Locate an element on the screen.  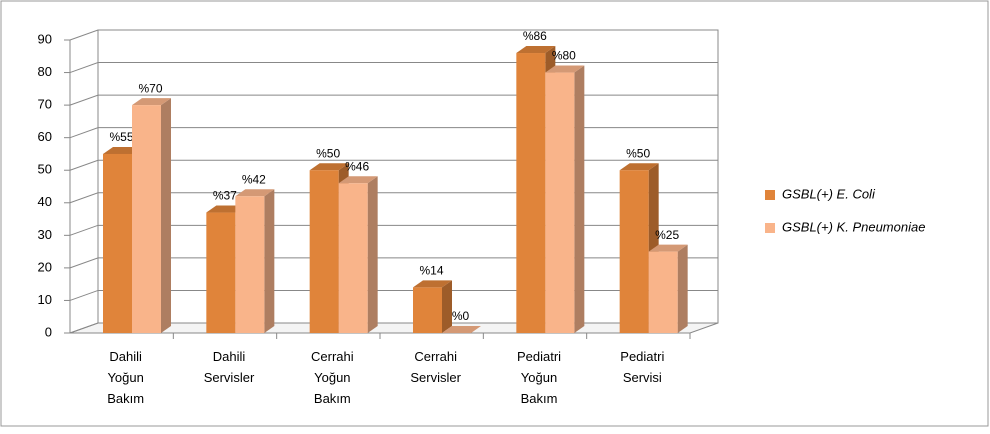
y-tick-label: 30 is located at coordinates (45, 234).